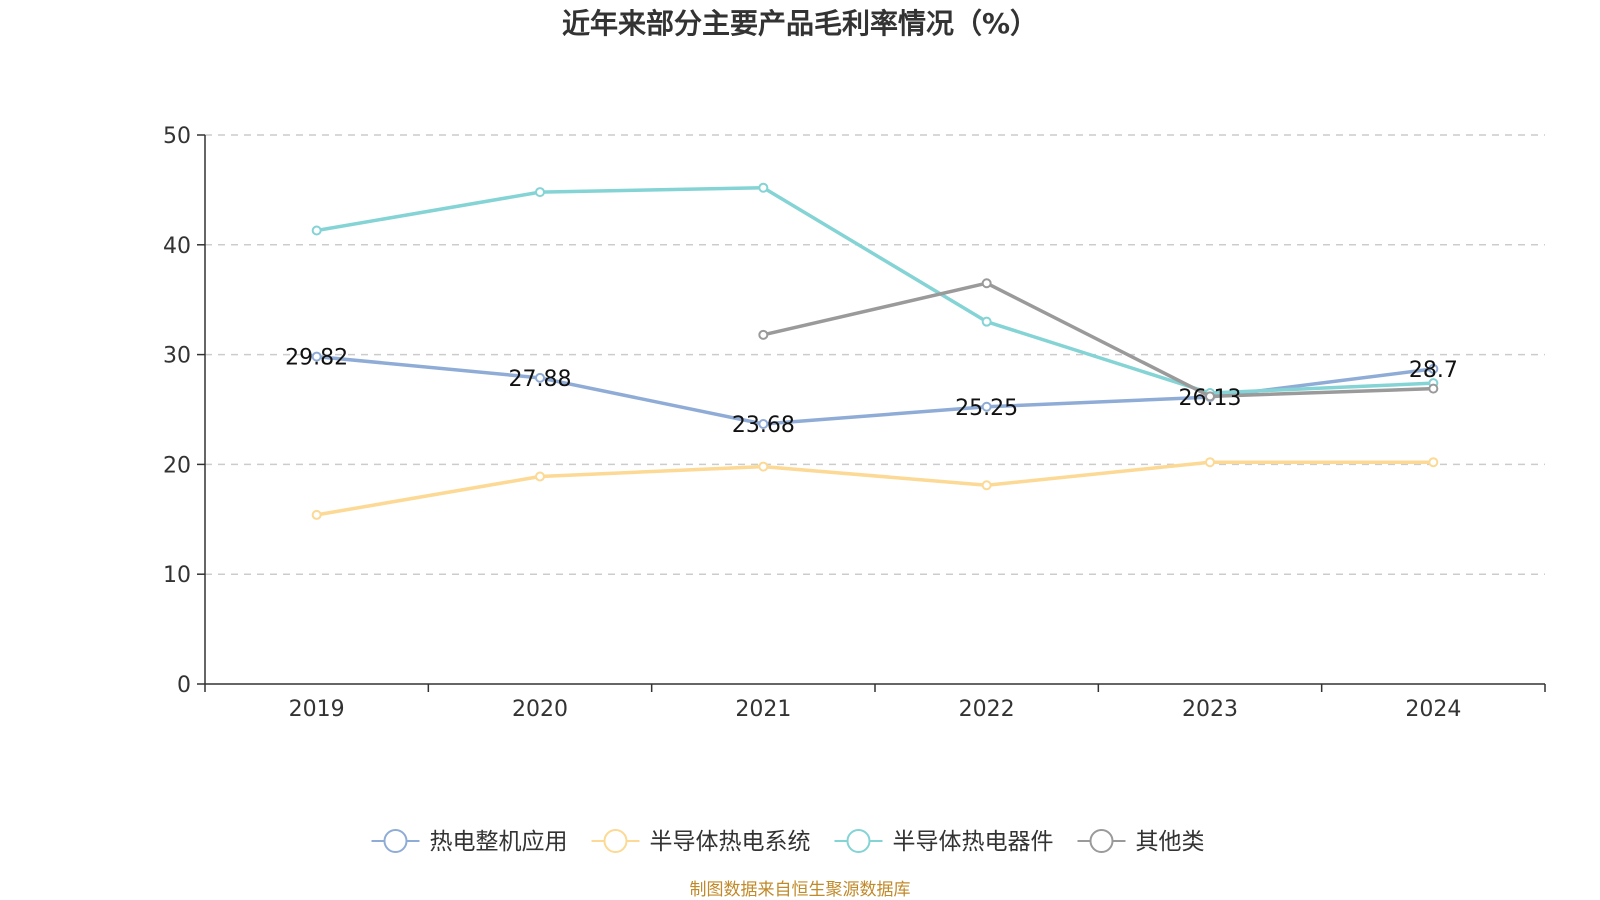  I want to click on data-label: 28.7, so click(1433, 370).